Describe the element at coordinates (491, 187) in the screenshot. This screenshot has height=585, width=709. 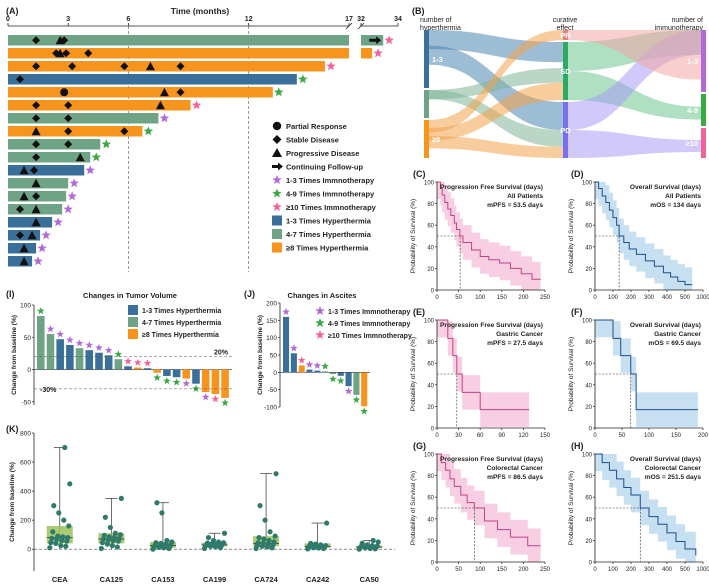
I see `km-title: Progression Free Survival (days)` at that location.